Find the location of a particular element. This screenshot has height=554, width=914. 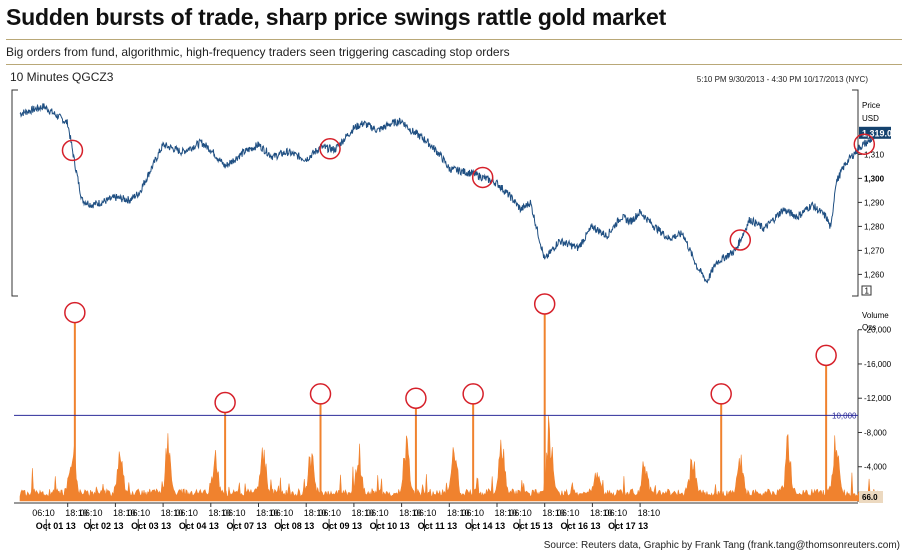

scale-marker-box is located at coordinates (866, 290).